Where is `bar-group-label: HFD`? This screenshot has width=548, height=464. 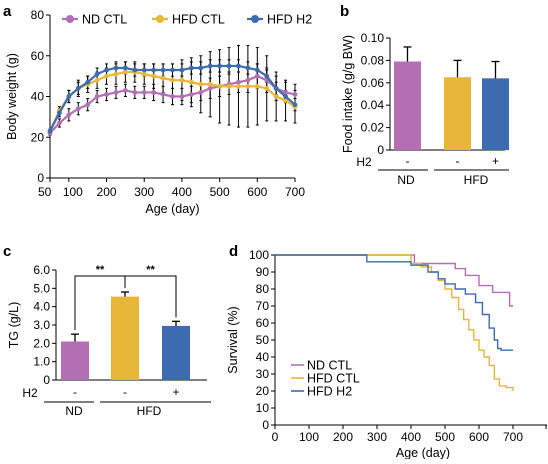
bar-group-label: HFD is located at coordinates (476, 180).